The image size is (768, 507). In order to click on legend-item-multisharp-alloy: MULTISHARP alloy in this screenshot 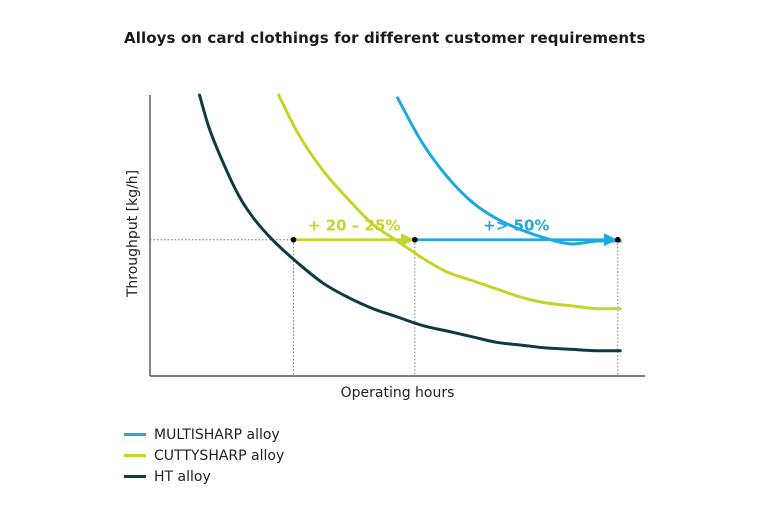, I will do `click(204, 434)`.